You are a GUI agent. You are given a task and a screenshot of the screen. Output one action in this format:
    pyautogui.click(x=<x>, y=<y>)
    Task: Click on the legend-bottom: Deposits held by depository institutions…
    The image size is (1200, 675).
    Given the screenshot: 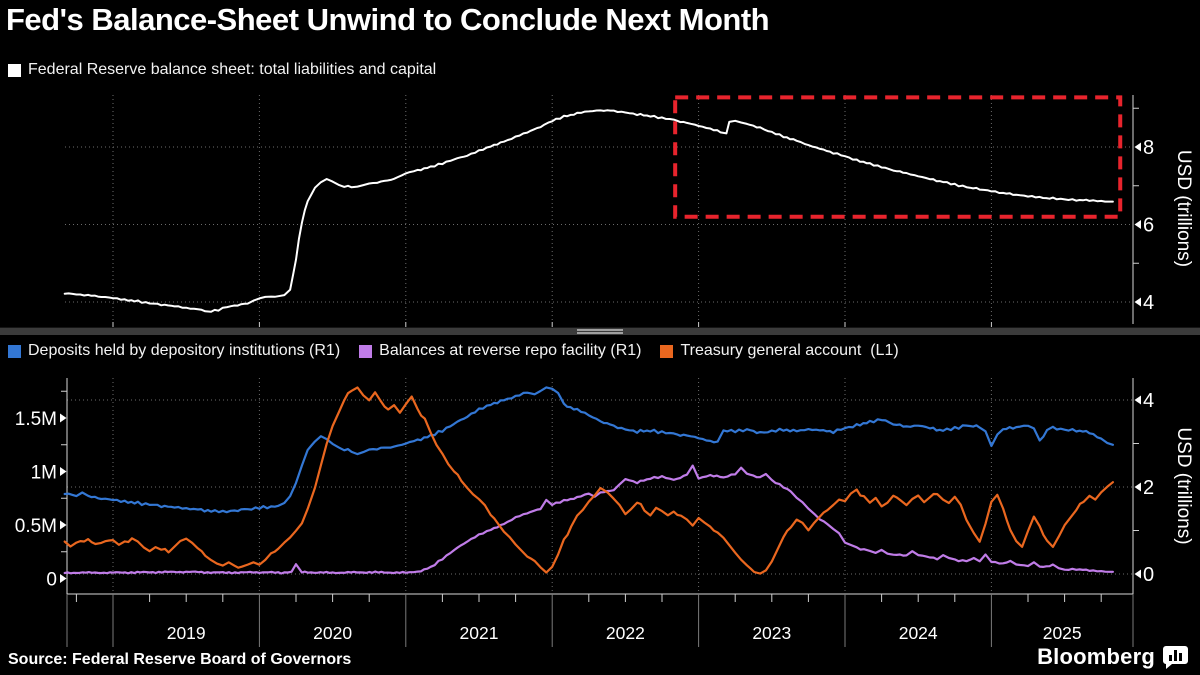 What is the action you would take?
    pyautogui.click(x=453, y=351)
    